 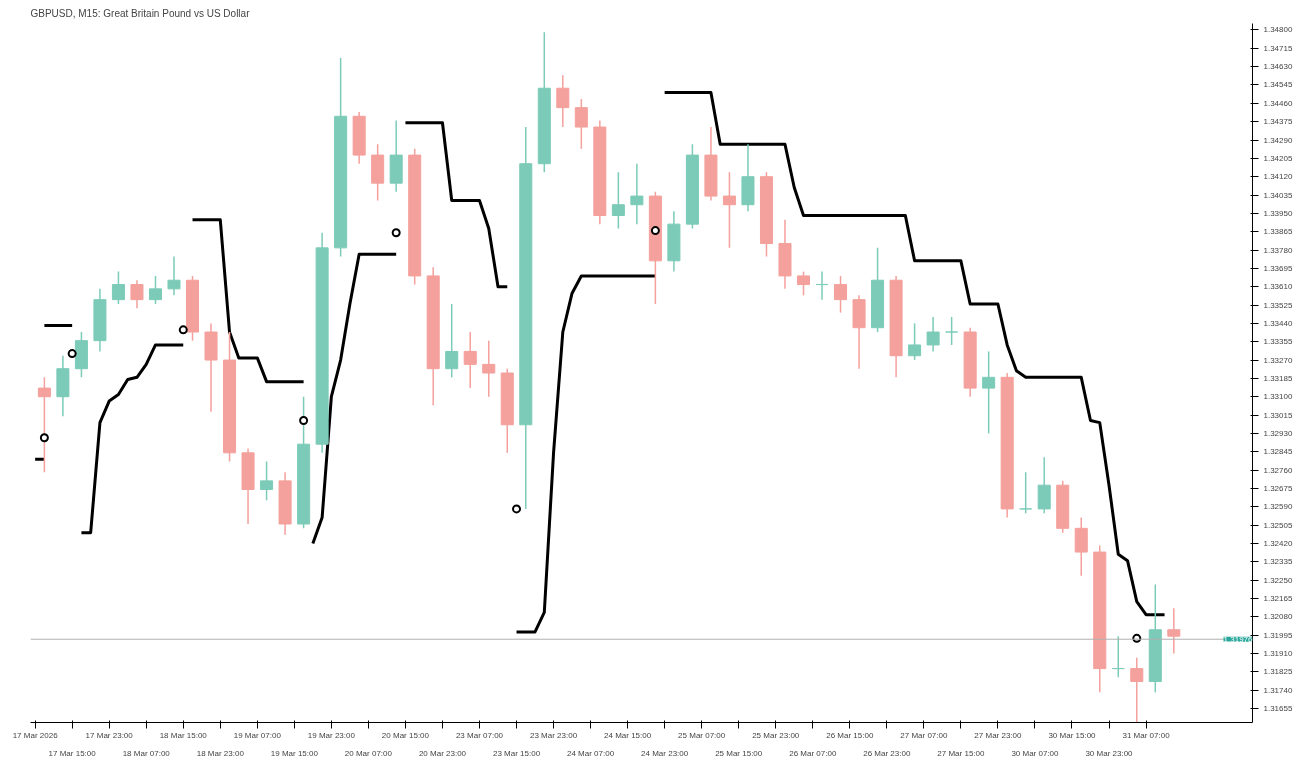 What do you see at coordinates (813, 753) in the screenshot?
I see `x-tick-label: 26 Mar 07:00` at bounding box center [813, 753].